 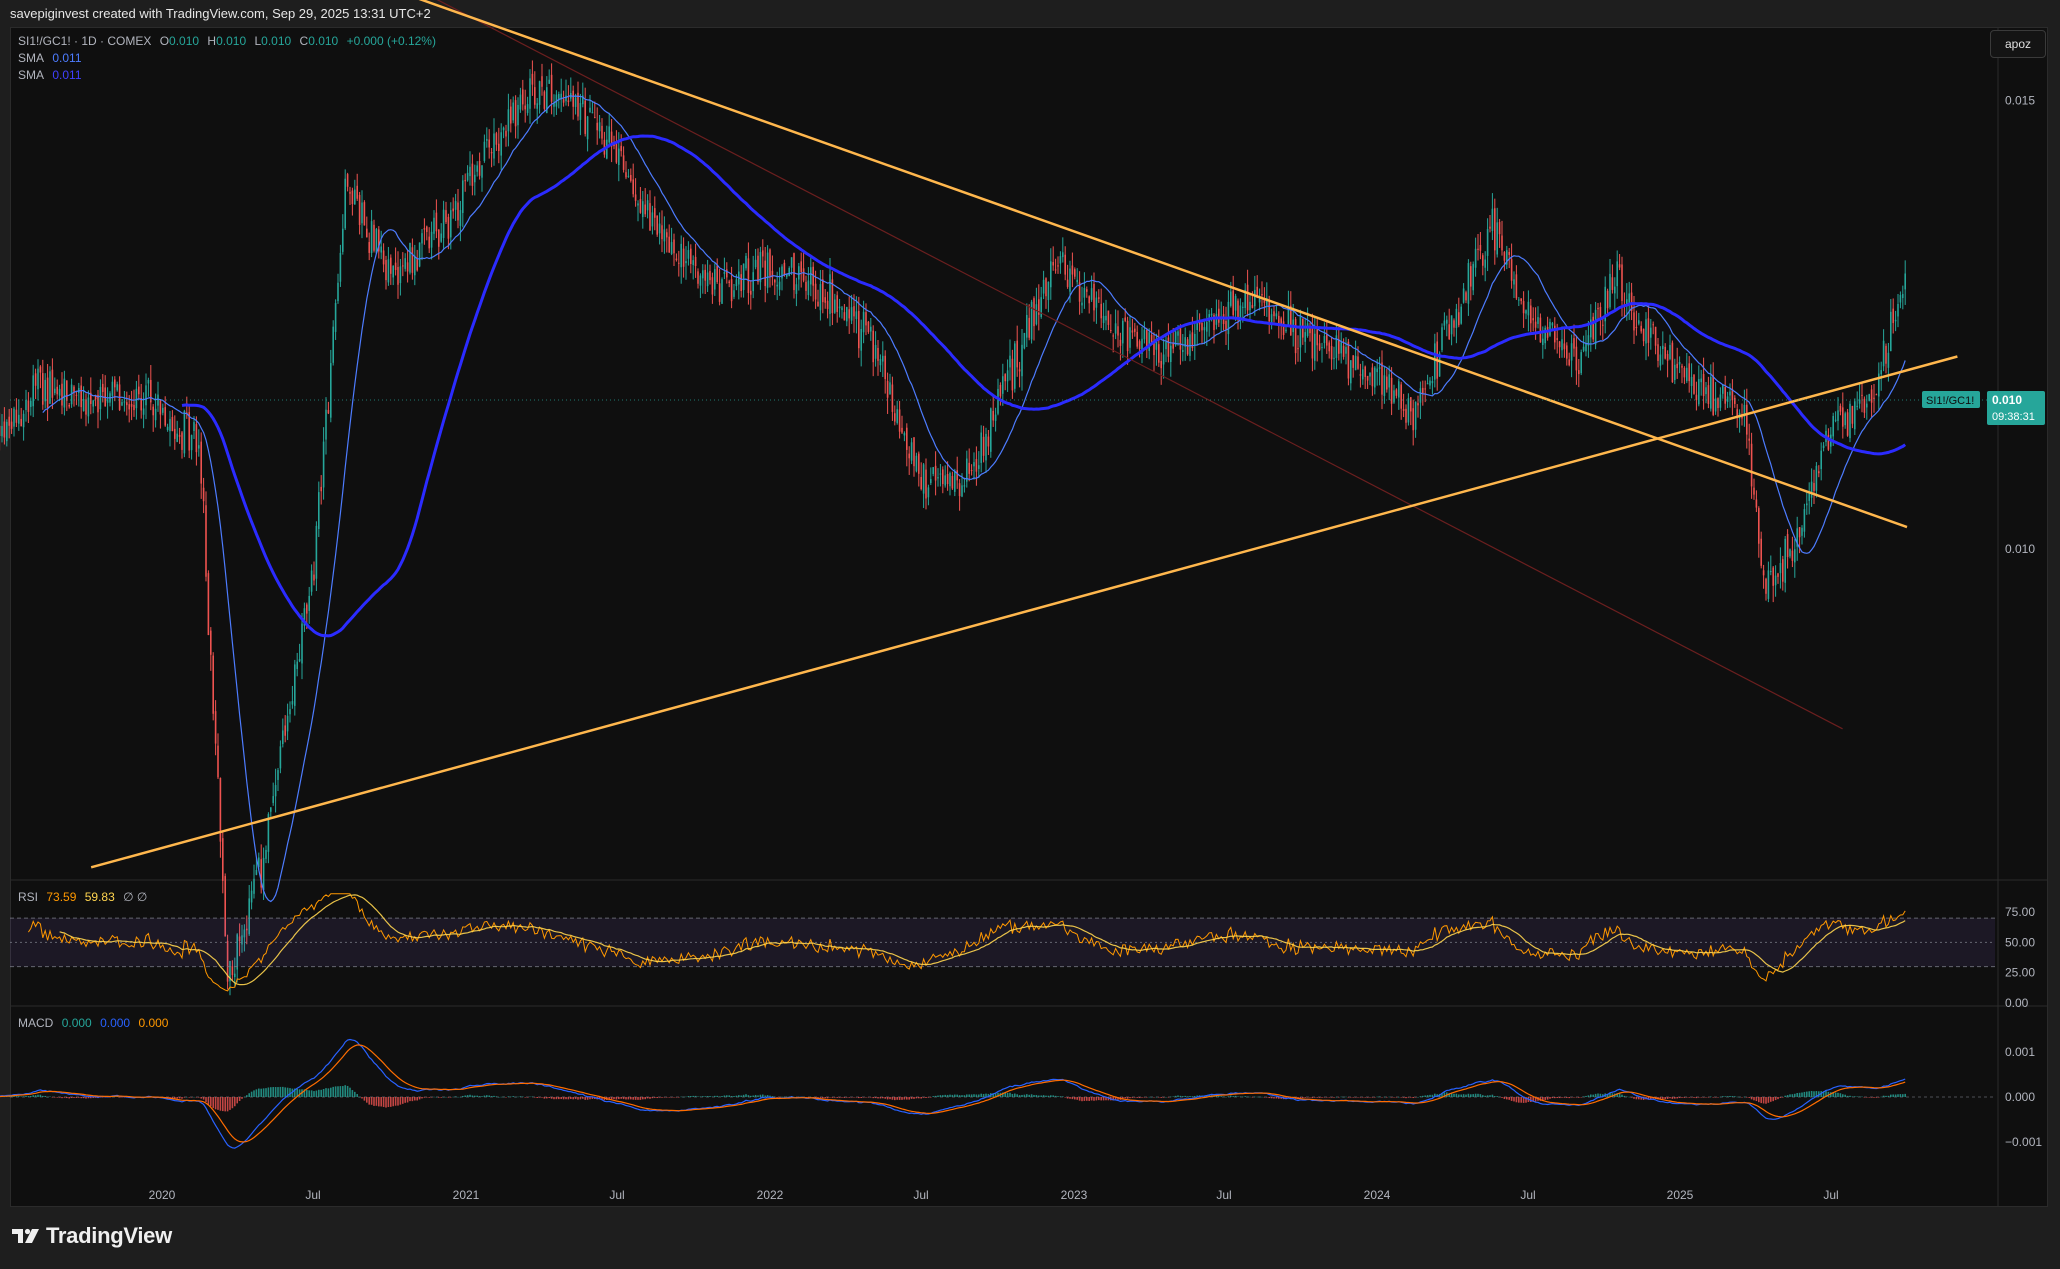 What do you see at coordinates (52, 75) in the screenshot?
I see `sma2-legend: SMA 0.011` at bounding box center [52, 75].